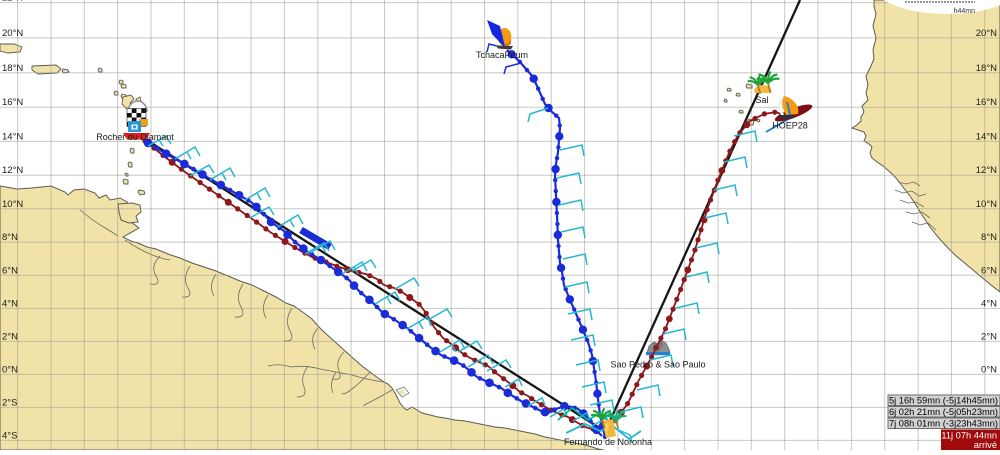 The height and width of the screenshot is (455, 1000). I want to click on svg-text: Rocher du Diamant, so click(135, 137).